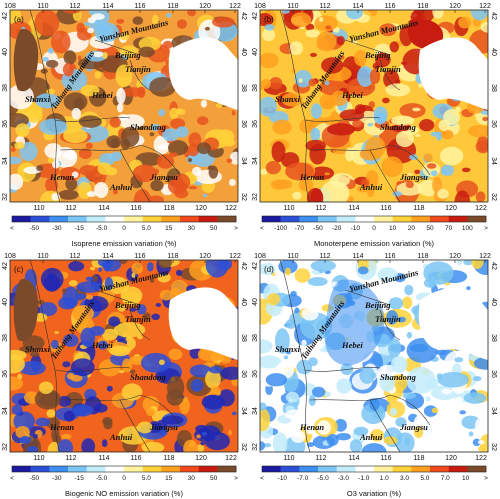 Image resolution: width=500 pixels, height=499 pixels. Describe the element at coordinates (61, 427) in the screenshot. I see `place-label-henan: Henan` at that location.